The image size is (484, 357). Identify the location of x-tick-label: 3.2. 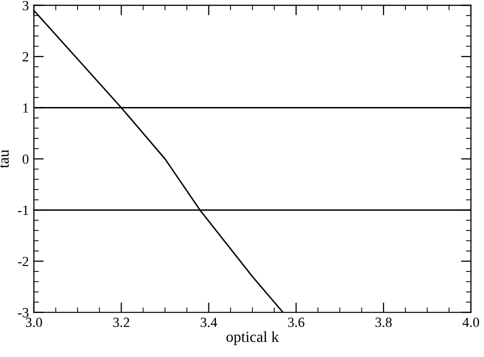
(121, 323).